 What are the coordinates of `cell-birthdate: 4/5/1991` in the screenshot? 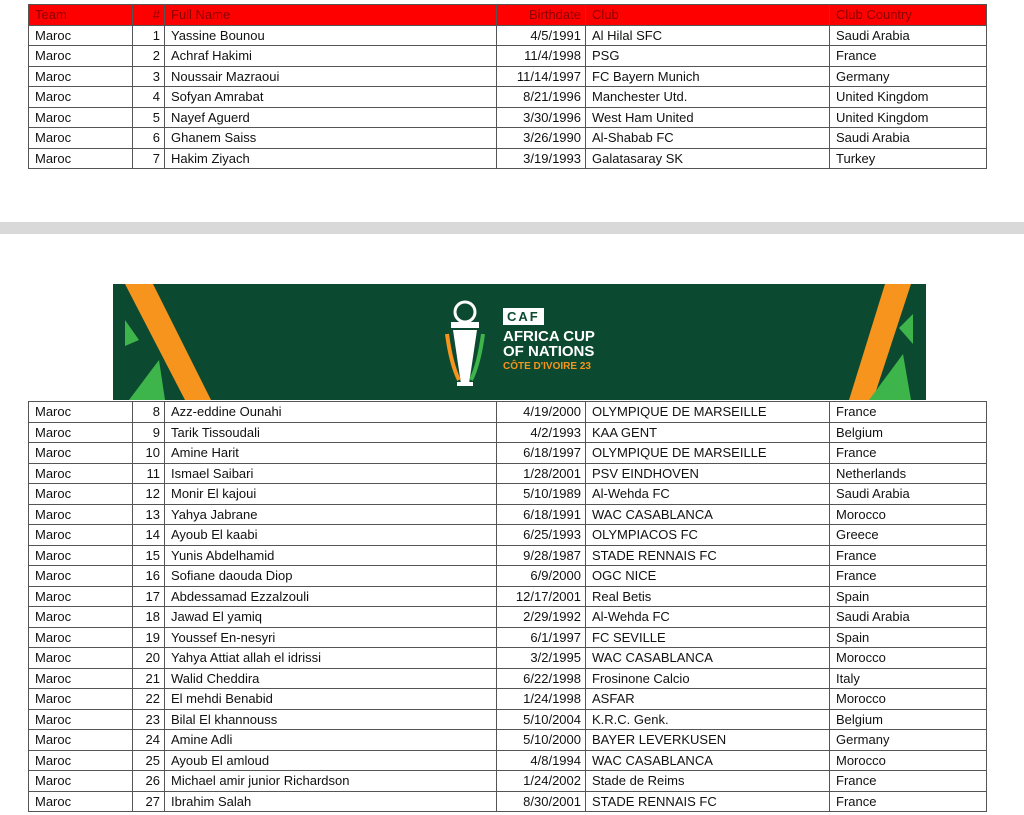 It's located at (541, 35).